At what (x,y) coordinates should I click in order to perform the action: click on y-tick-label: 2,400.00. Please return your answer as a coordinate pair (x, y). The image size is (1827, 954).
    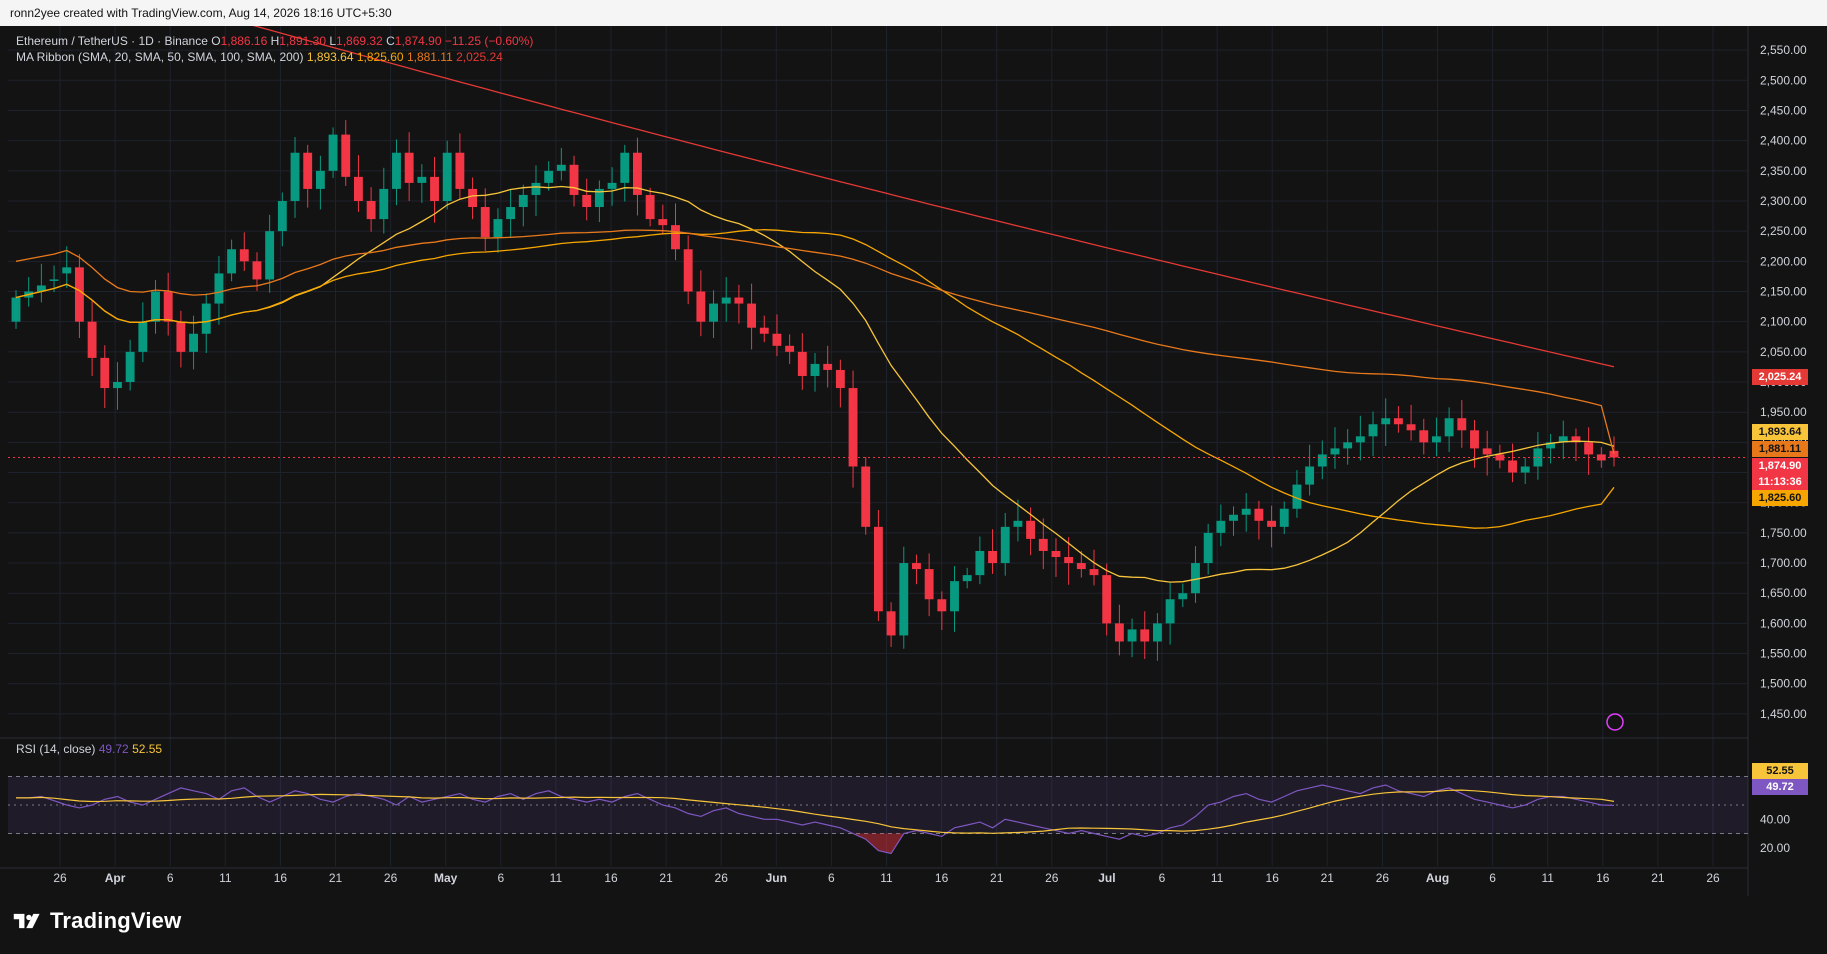
    Looking at the image, I should click on (1783, 141).